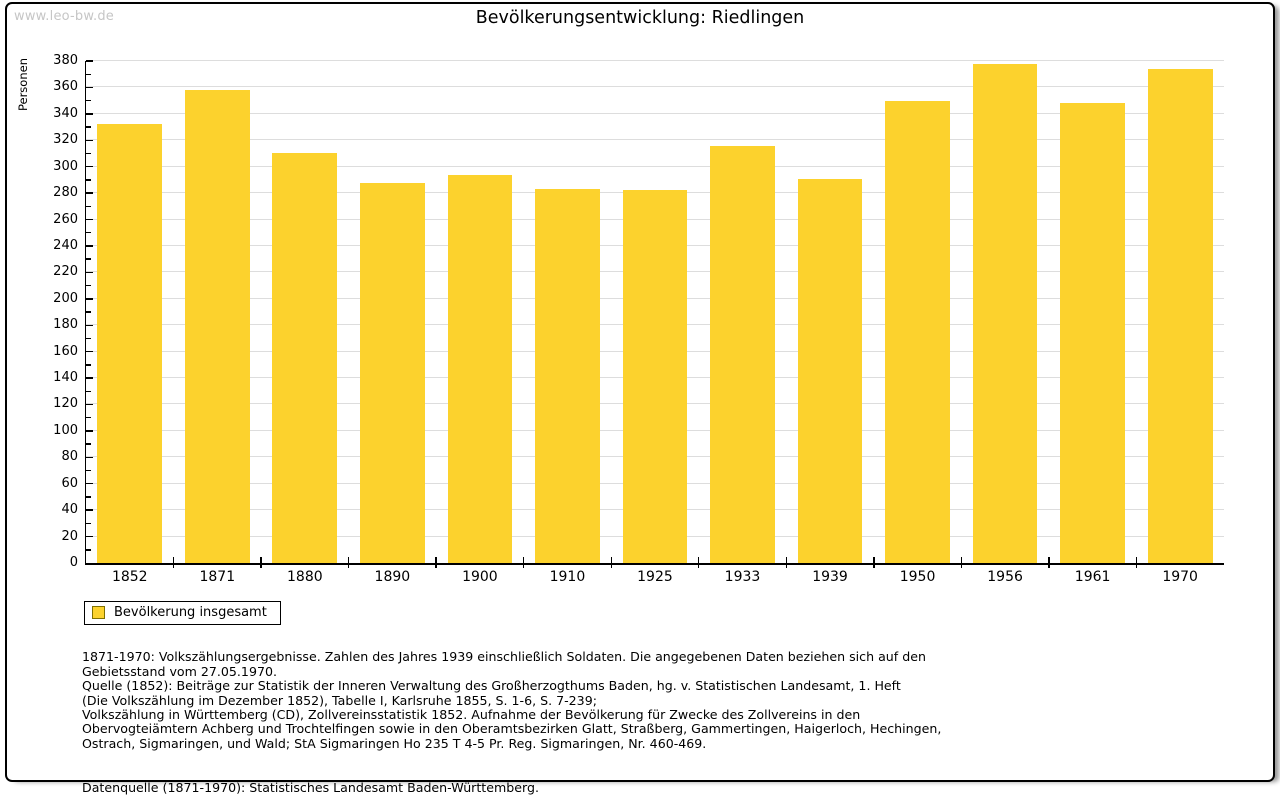 This screenshot has width=1280, height=809. What do you see at coordinates (69, 483) in the screenshot?
I see `y-axis-label: 60` at bounding box center [69, 483].